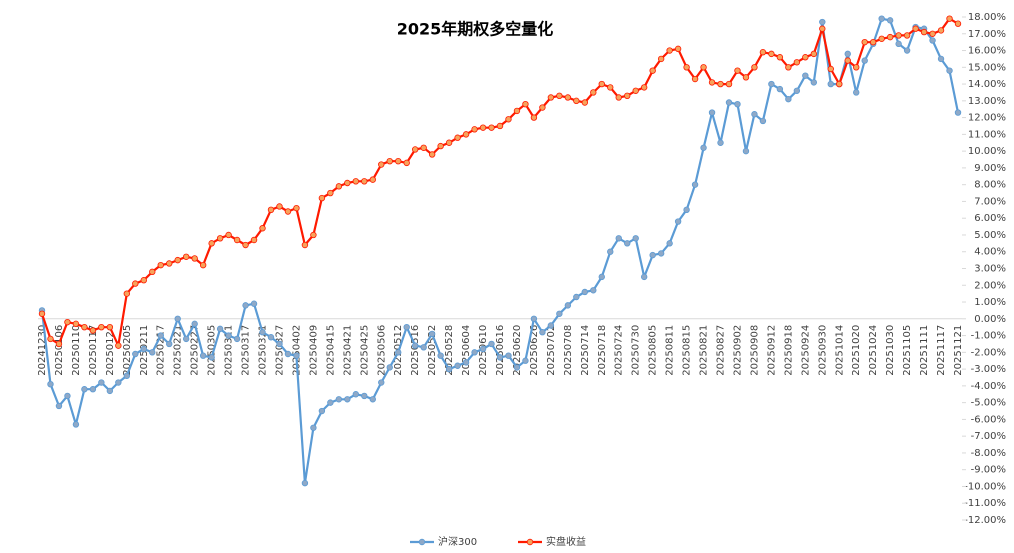  Describe the element at coordinates (907, 350) in the screenshot. I see `x-tick-label: 20251105` at that location.